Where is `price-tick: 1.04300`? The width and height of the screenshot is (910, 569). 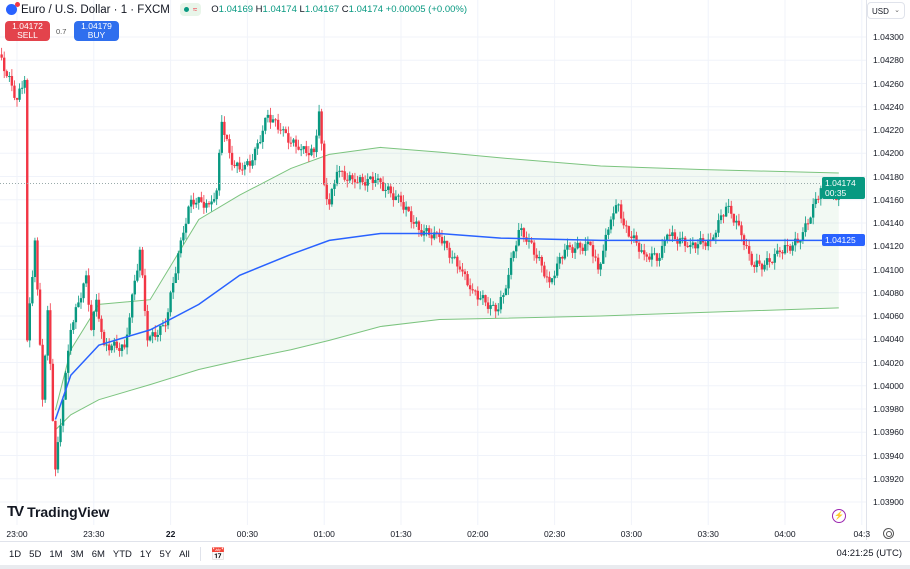
price-tick: 1.04300 is located at coordinates (888, 37).